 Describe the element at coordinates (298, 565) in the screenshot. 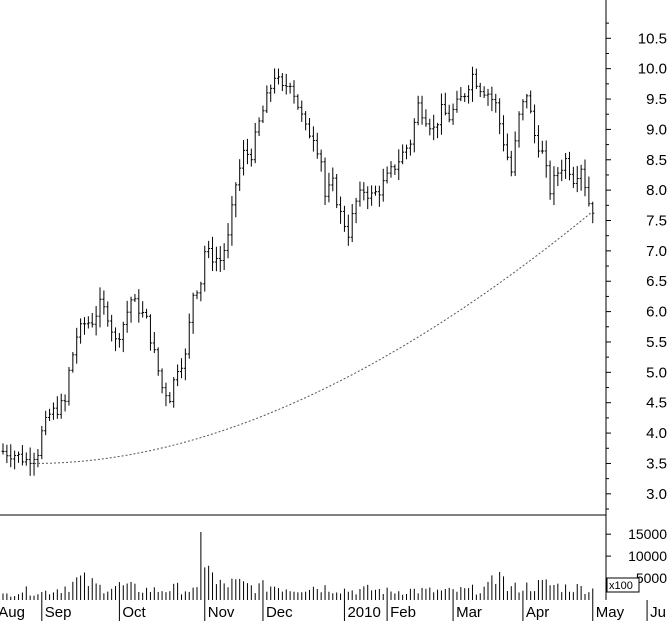

I see `volume-bars` at that location.